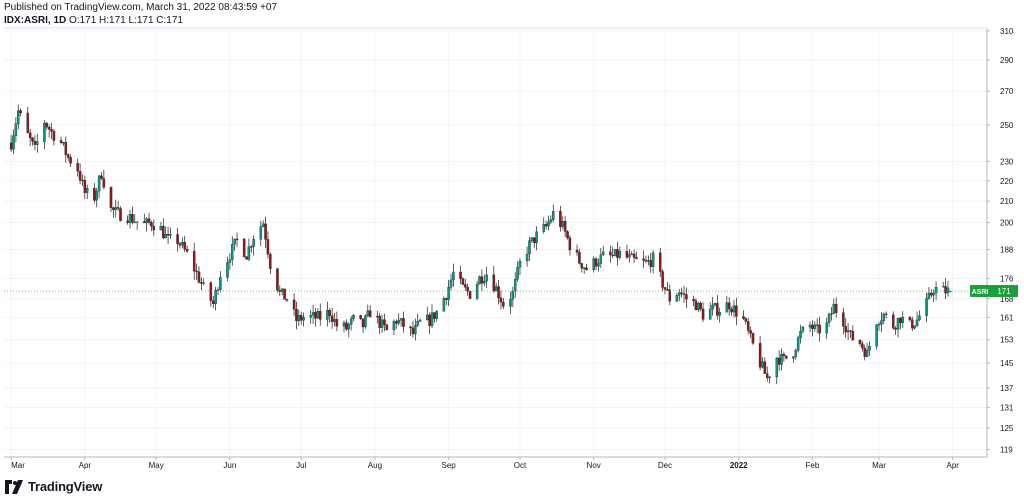 This screenshot has width=1024, height=499. What do you see at coordinates (1007, 60) in the screenshot?
I see `y-tick-label: 290` at bounding box center [1007, 60].